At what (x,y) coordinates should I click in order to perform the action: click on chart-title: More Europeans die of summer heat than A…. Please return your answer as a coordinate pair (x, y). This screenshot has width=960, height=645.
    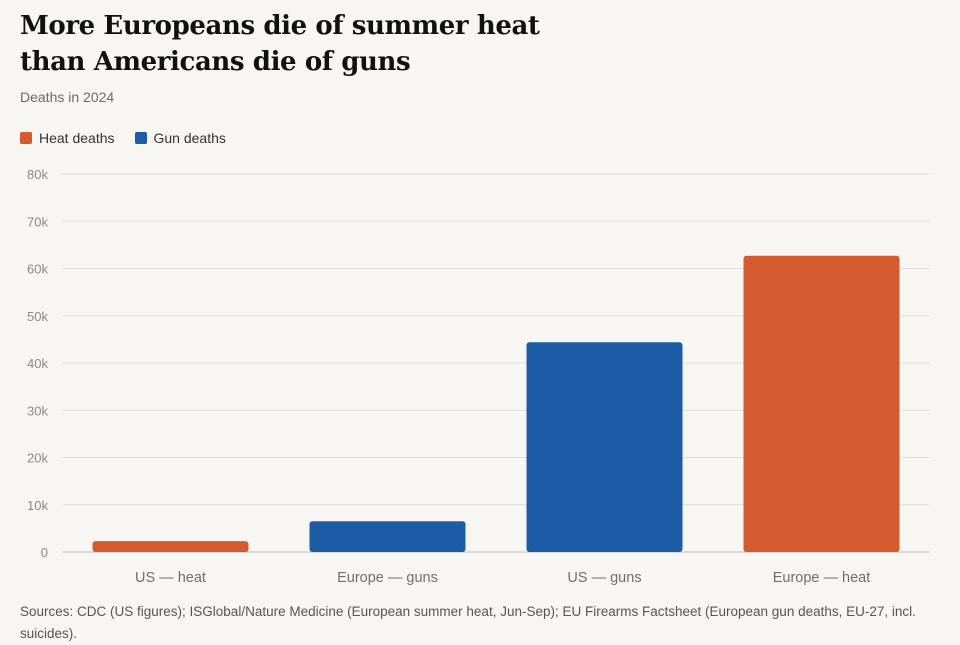
    Looking at the image, I should click on (320, 44).